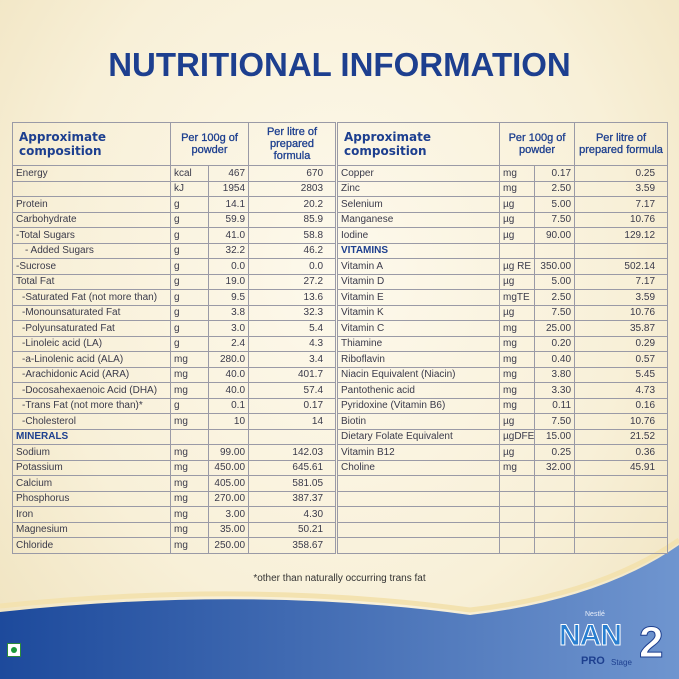  I want to click on nutrient-name: -Total Sugars, so click(91, 235).